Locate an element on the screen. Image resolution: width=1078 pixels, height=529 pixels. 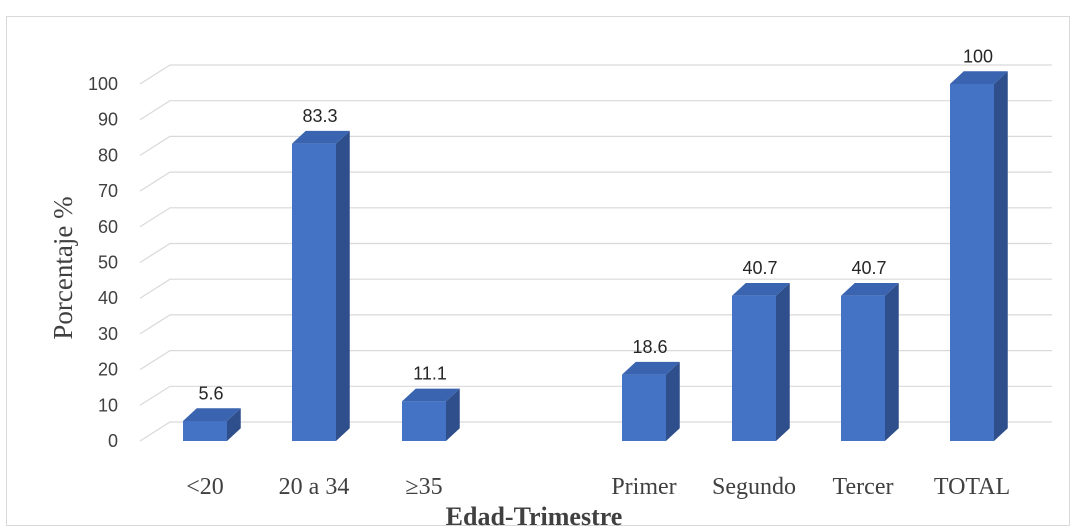
y-tick-label: 0 is located at coordinates (113, 441).